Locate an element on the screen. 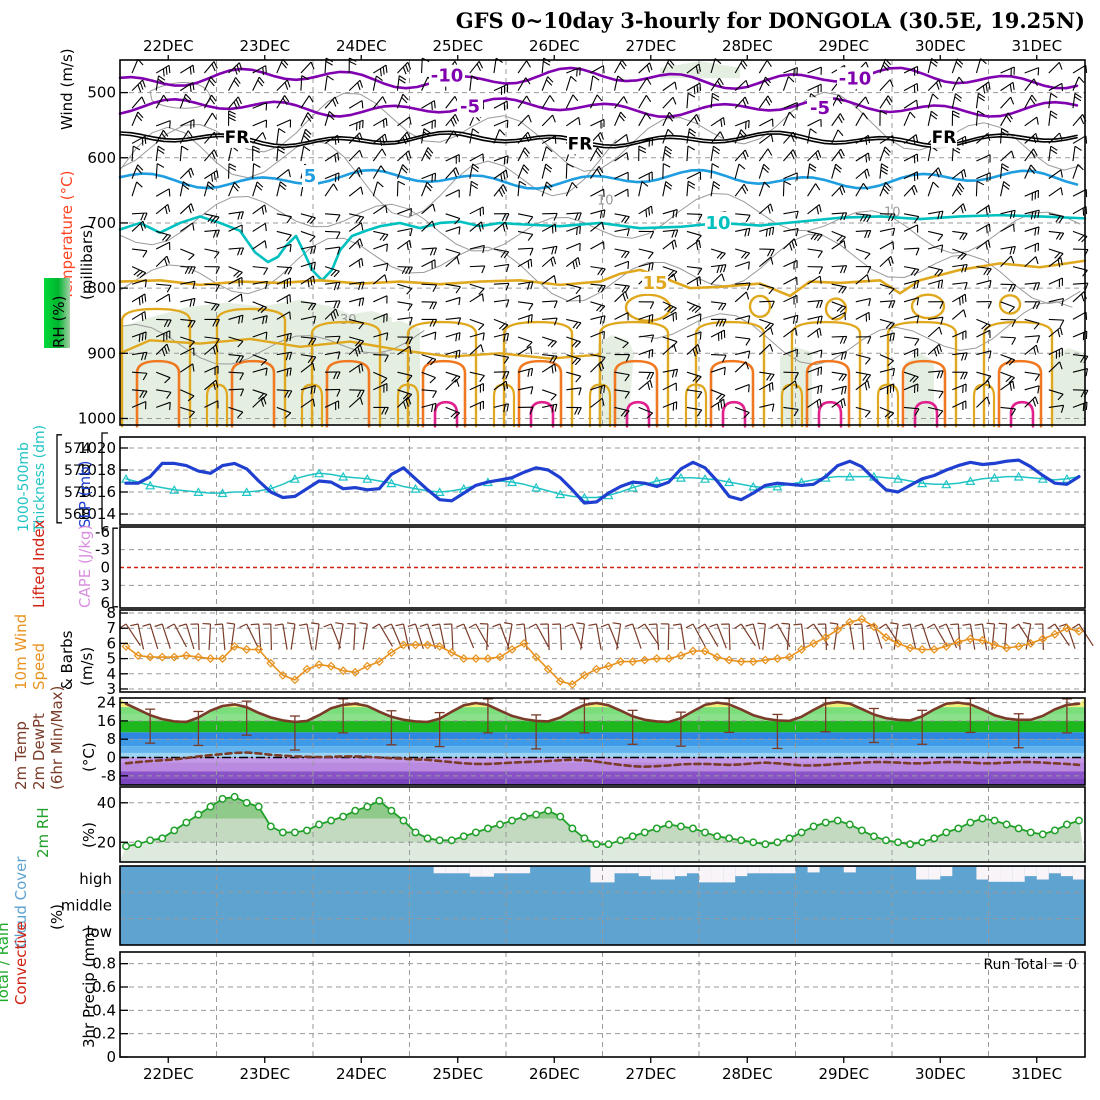 Image resolution: width=1100 pixels, height=1100 pixels. axis-label-total-rain: Total / Rain is located at coordinates (6, 964).